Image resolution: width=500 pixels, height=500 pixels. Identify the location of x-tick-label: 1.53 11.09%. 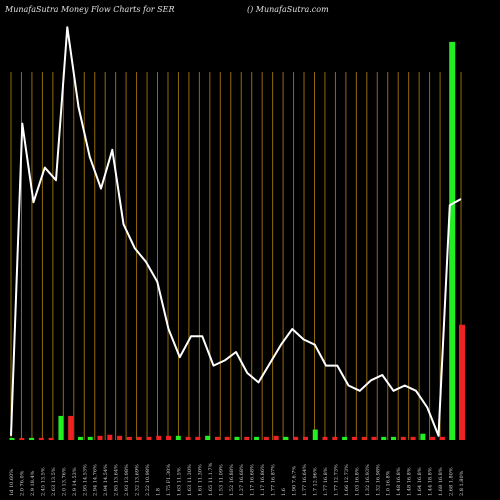
(221, 480).